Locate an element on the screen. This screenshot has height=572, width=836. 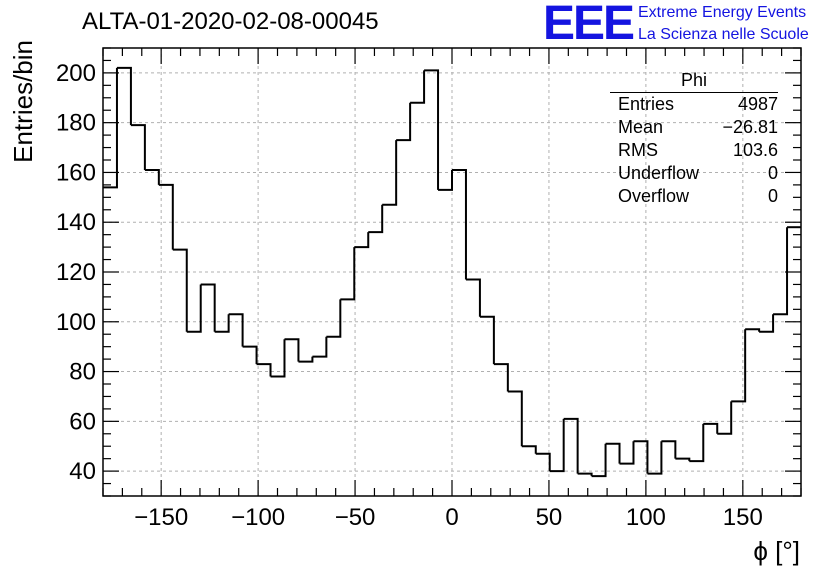
stats-label: Mean is located at coordinates (641, 127).